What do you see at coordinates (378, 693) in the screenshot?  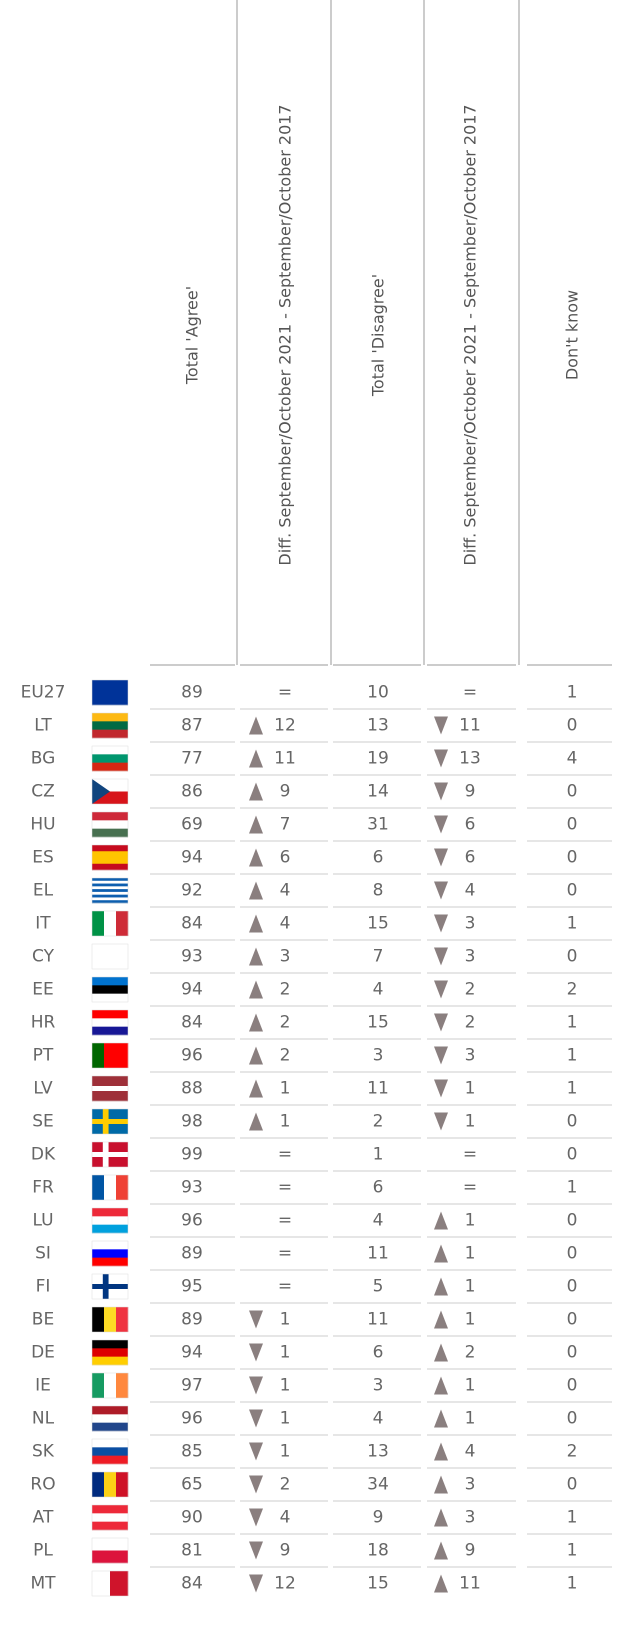 I see `cell-value: 10` at bounding box center [378, 693].